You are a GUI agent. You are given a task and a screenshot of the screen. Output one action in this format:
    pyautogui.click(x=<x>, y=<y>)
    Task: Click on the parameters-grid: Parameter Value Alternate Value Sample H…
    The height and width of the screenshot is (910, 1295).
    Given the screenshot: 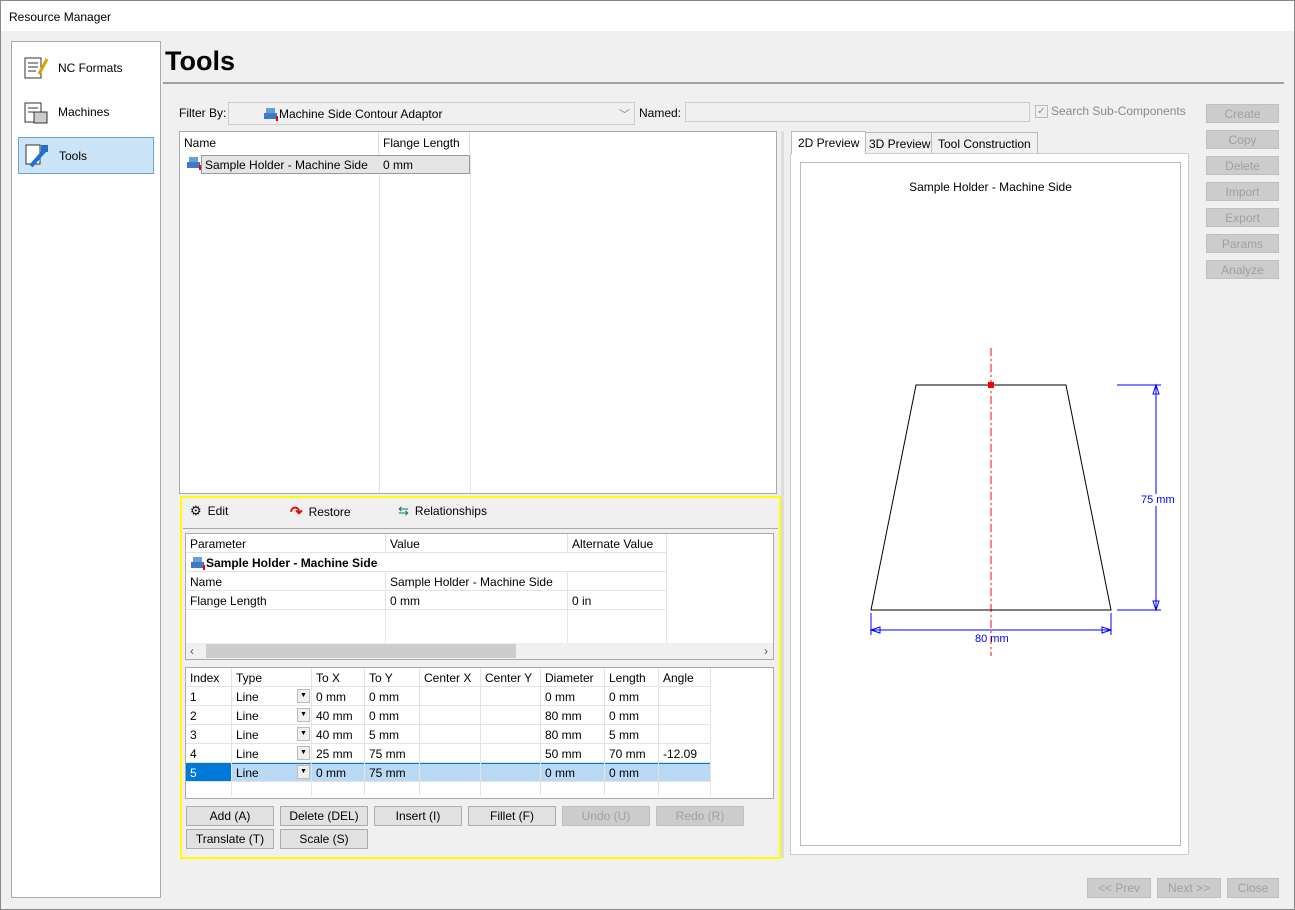 What is the action you would take?
    pyautogui.click(x=479, y=596)
    